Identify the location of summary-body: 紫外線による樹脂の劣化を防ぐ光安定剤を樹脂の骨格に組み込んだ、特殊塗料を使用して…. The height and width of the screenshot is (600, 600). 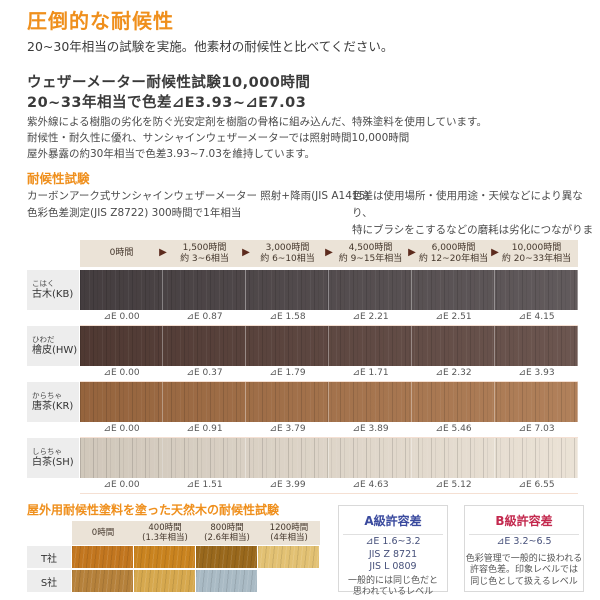
(257, 138).